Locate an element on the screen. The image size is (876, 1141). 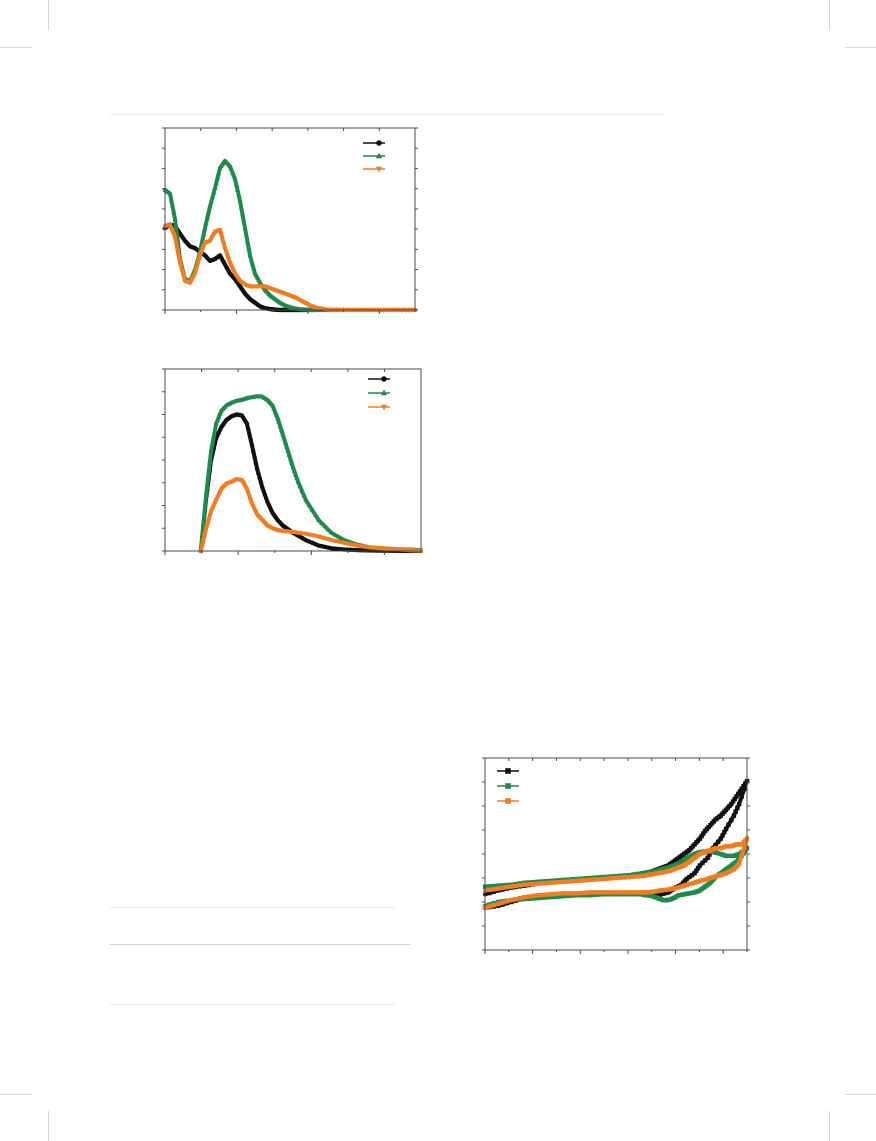
legend is located at coordinates (508, 786).